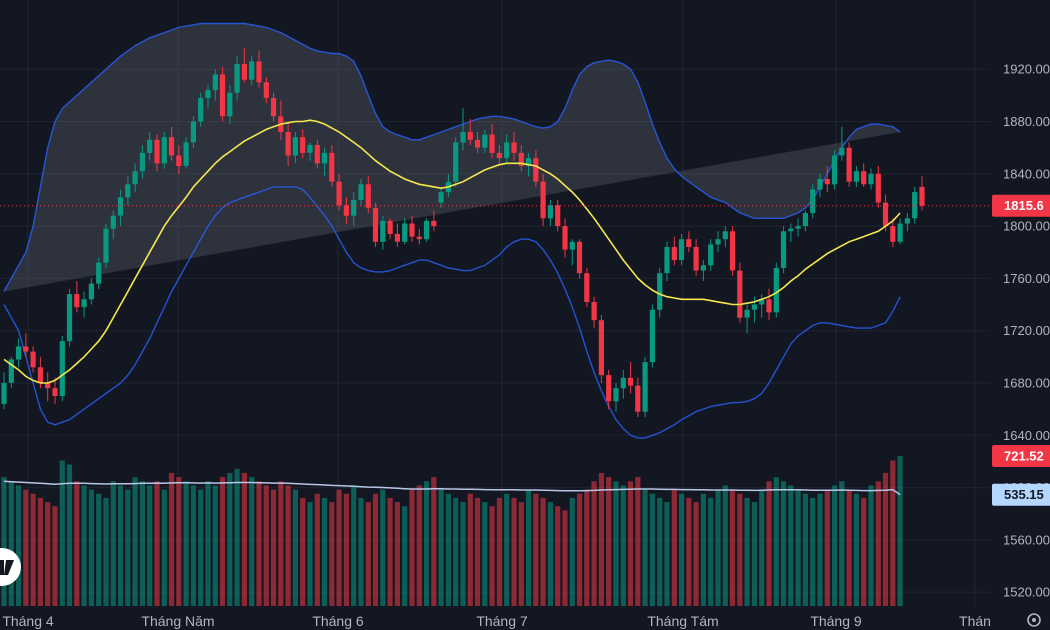 Image resolution: width=1050 pixels, height=630 pixels. I want to click on time-tick-label: Tháng 6, so click(338, 621).